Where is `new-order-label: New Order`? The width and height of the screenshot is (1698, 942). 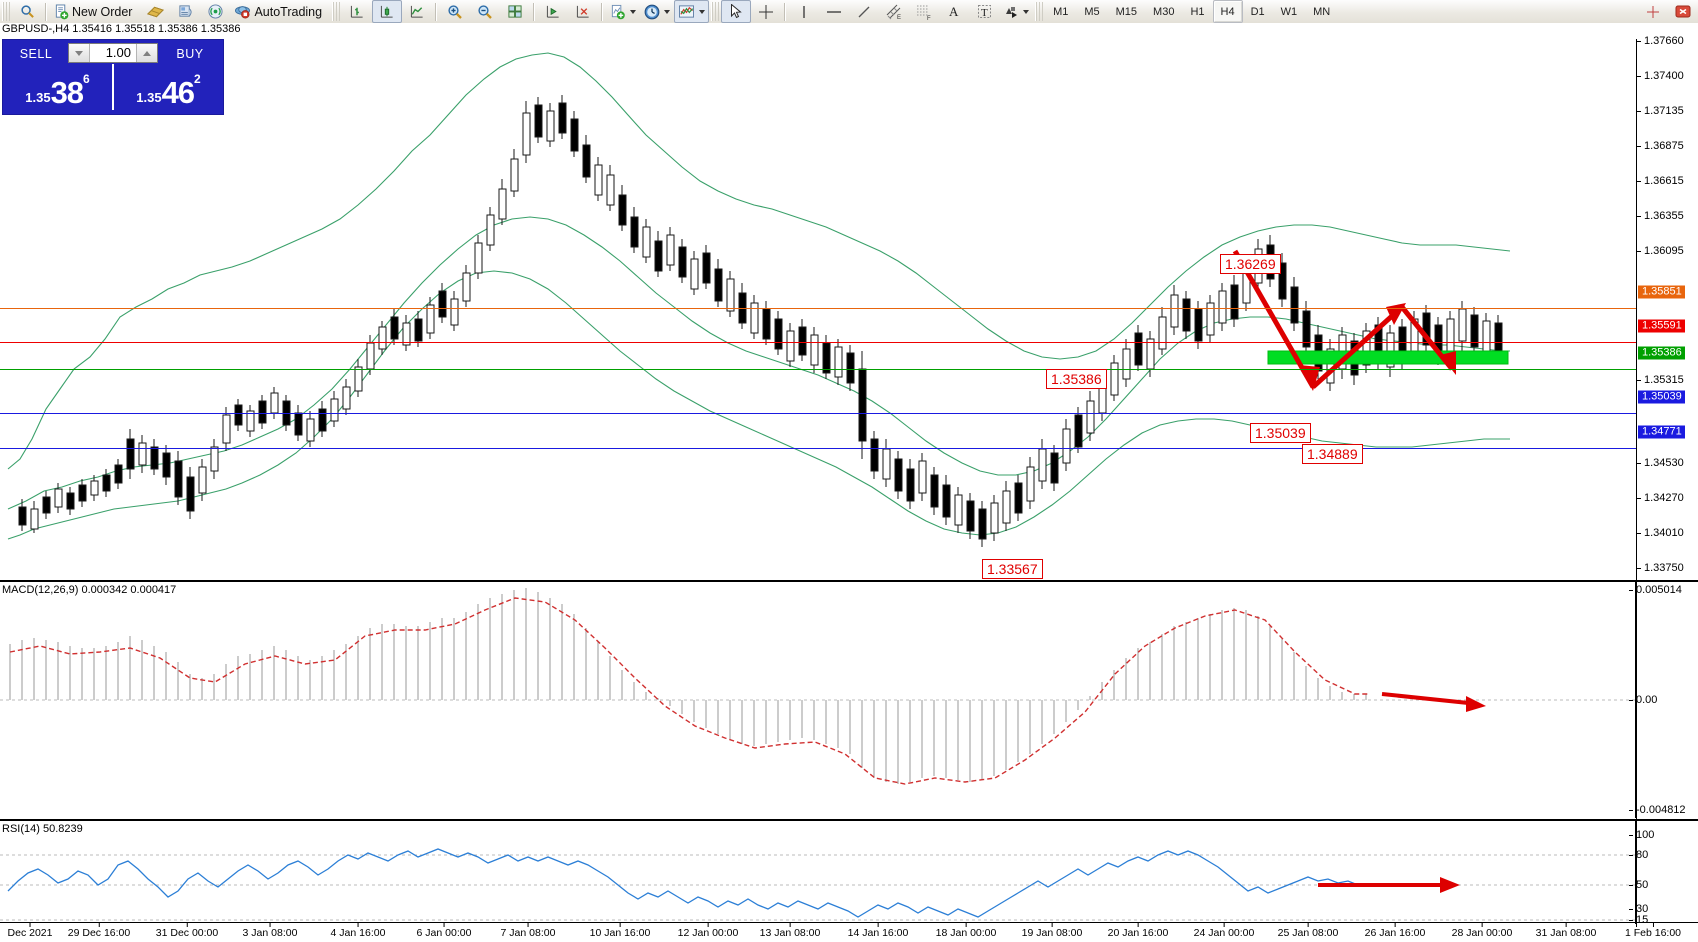 new-order-label: New Order is located at coordinates (102, 11).